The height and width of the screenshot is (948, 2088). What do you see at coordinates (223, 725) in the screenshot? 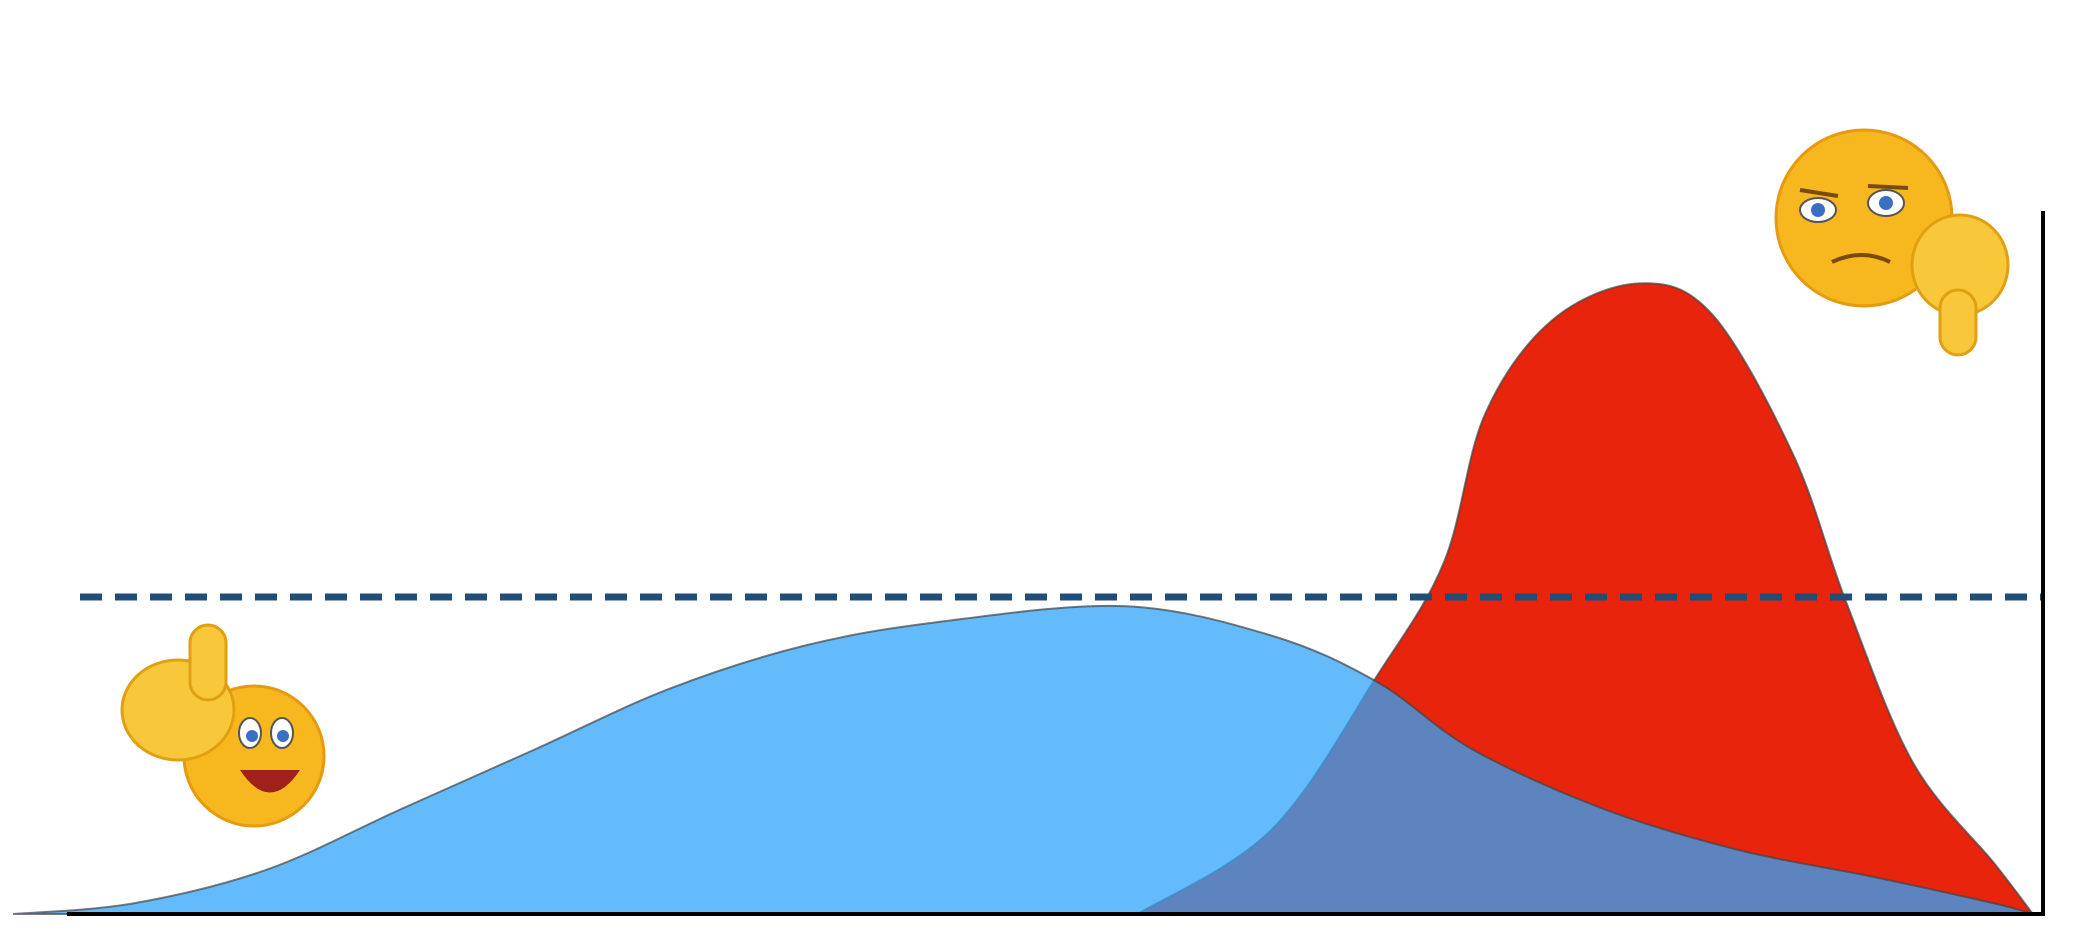
I see `thumbs-up-emoji` at bounding box center [223, 725].